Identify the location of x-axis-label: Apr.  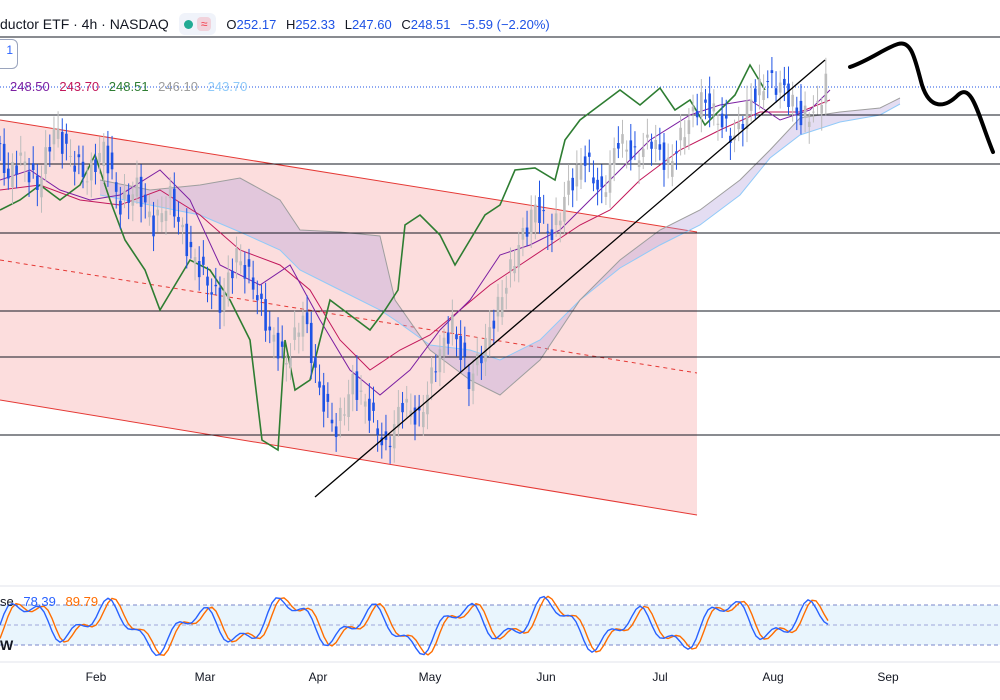
(318, 677).